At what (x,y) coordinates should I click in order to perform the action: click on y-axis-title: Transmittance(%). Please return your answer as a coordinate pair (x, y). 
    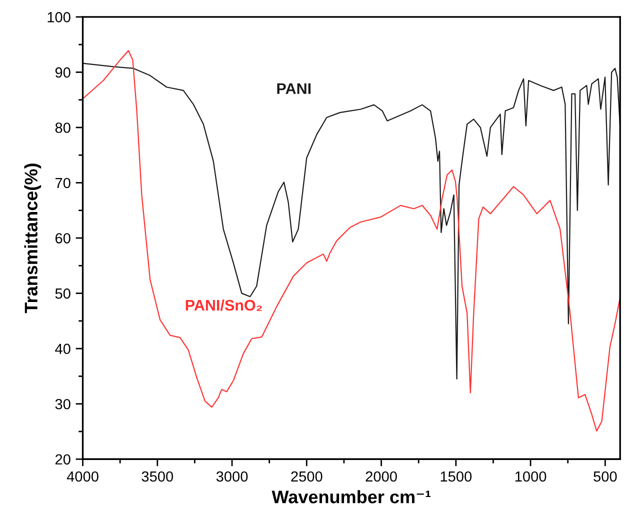
    Looking at the image, I should click on (33, 239).